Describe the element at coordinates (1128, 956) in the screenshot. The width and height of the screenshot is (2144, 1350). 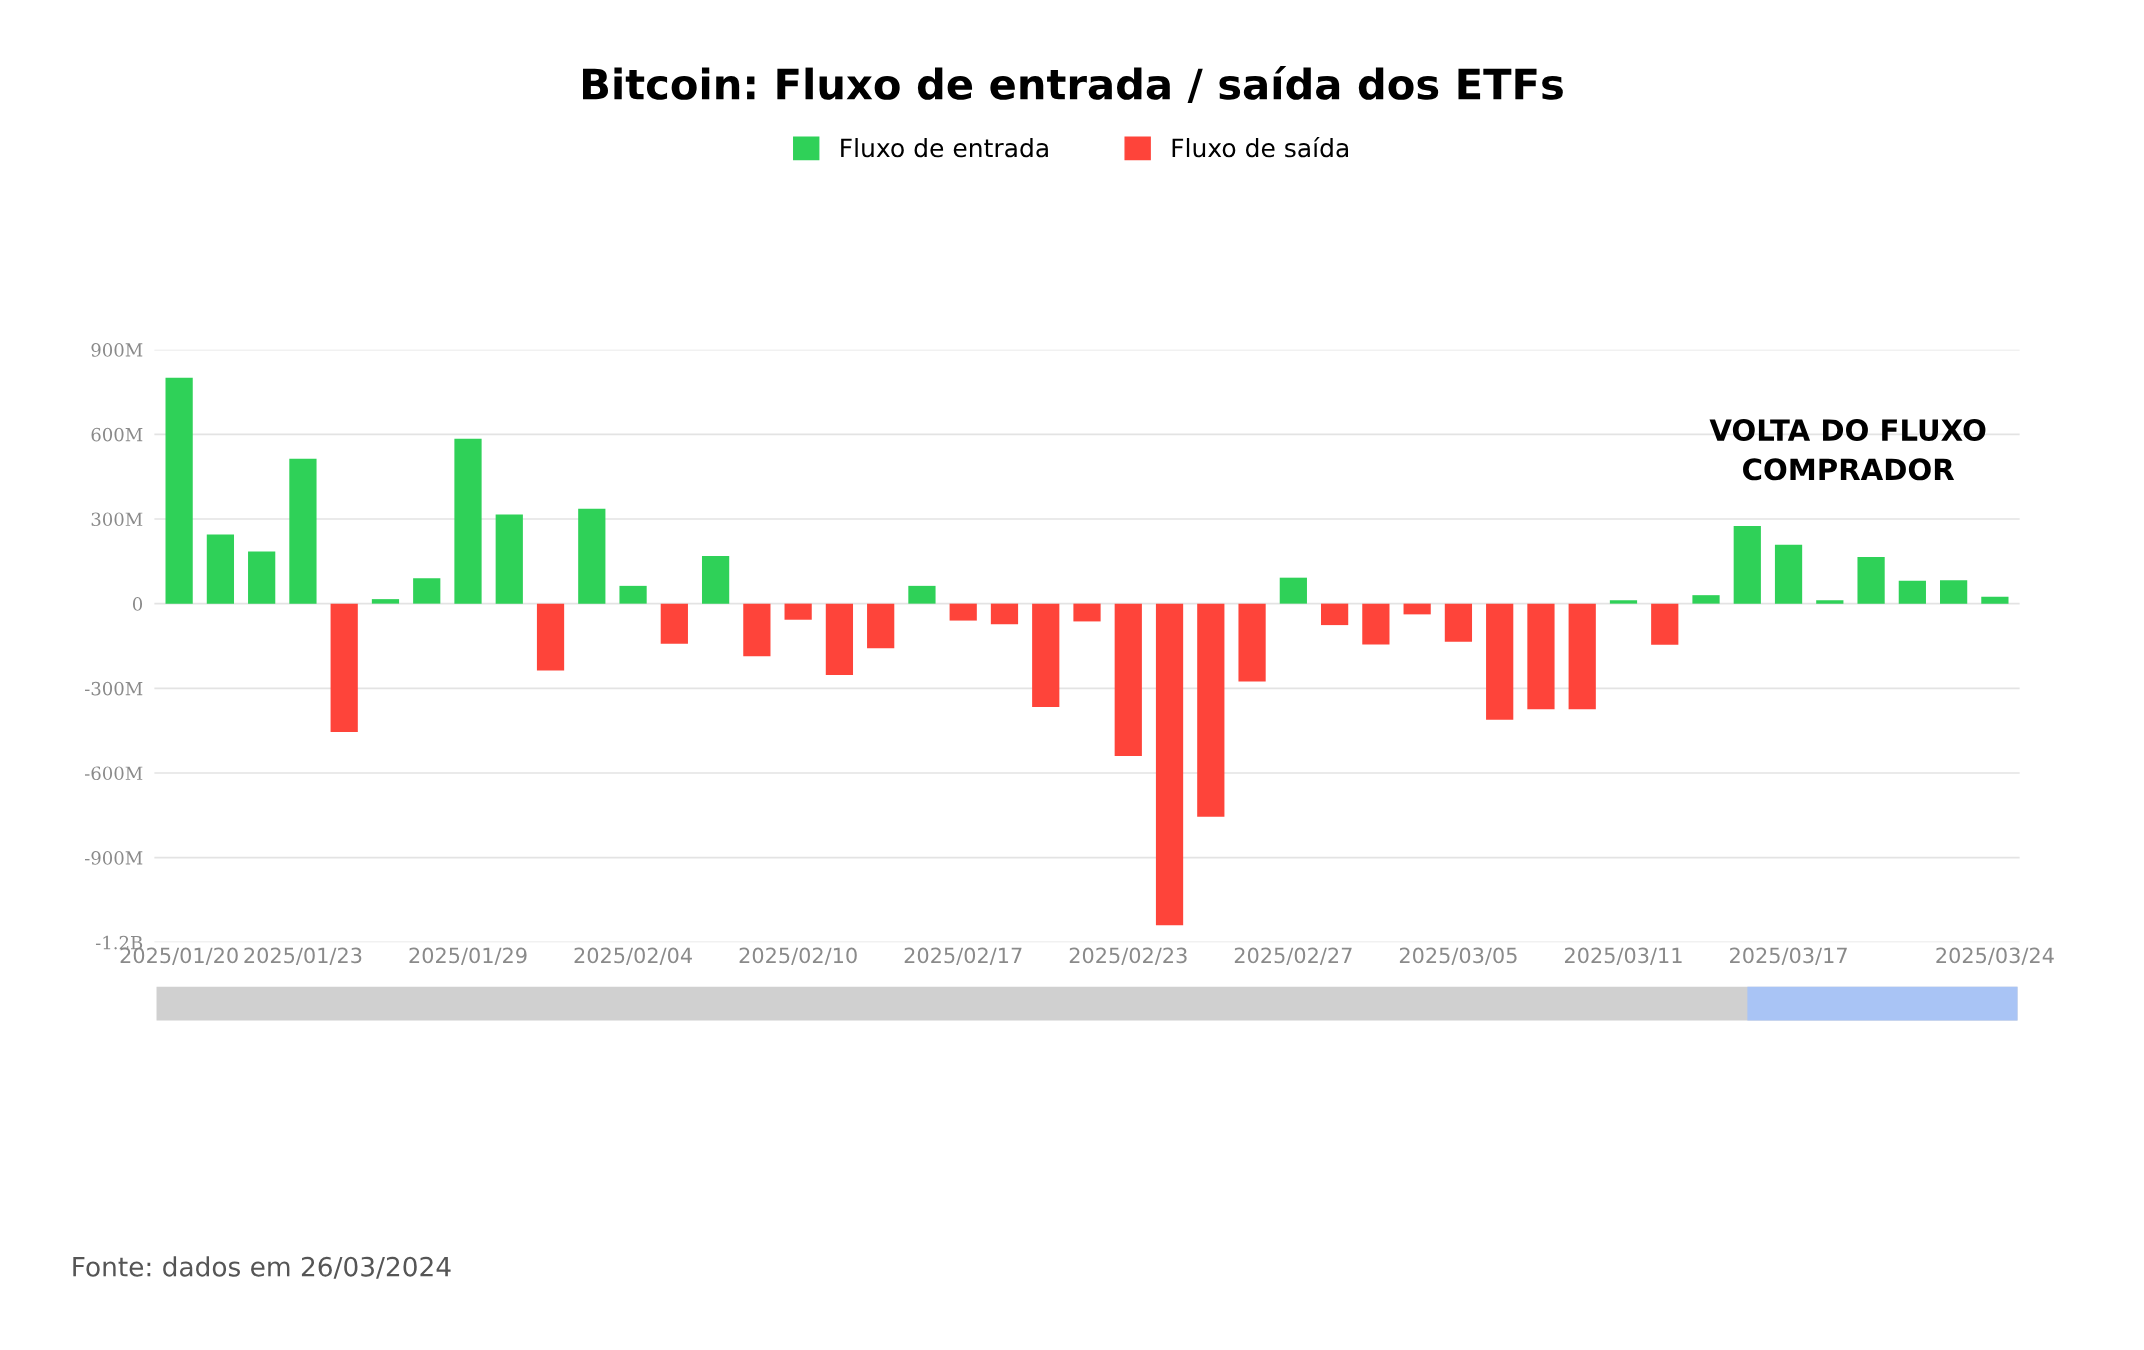
I see `x-tick-label: 2025/02/23` at that location.